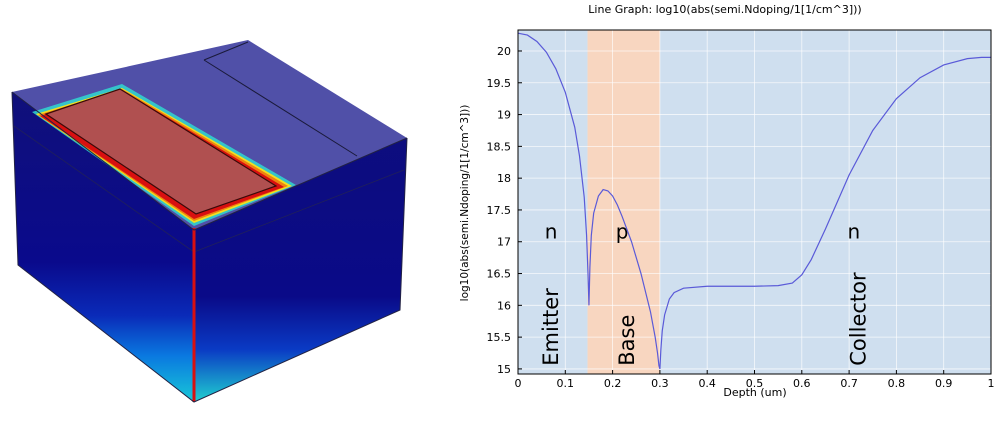 This screenshot has height=425, width=1000. I want to click on x-tick-label: 0.9, so click(944, 383).